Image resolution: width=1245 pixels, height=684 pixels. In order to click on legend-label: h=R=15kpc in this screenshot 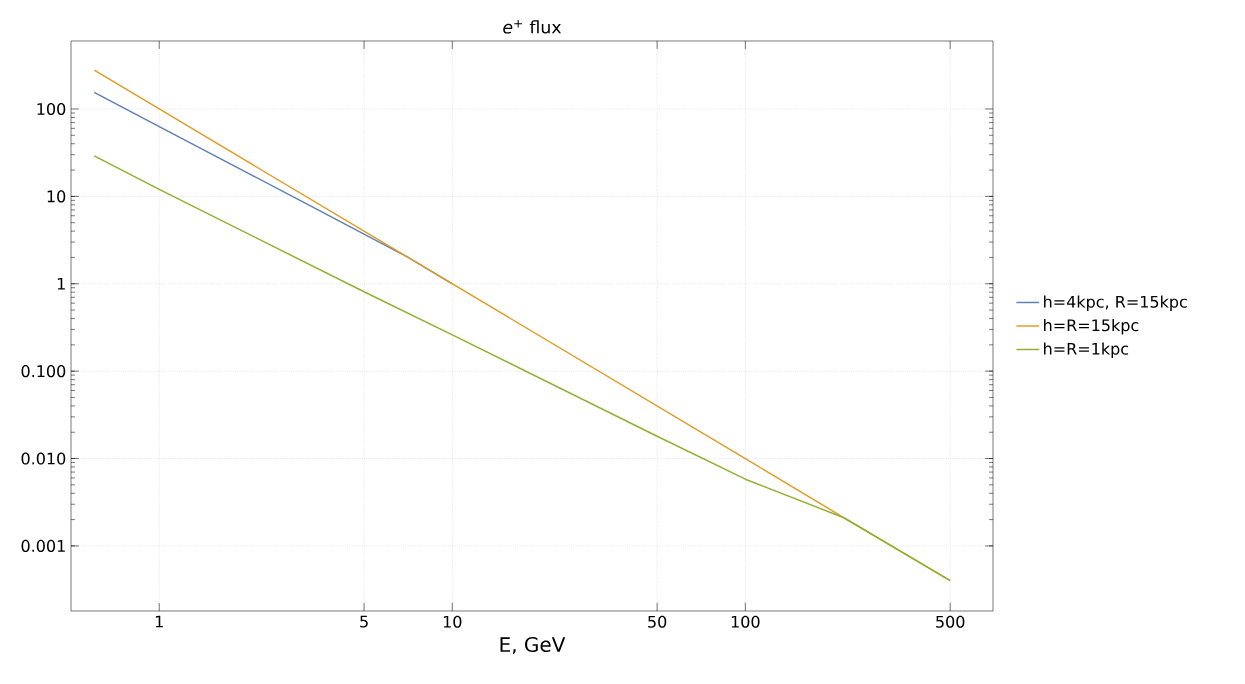, I will do `click(1091, 326)`.